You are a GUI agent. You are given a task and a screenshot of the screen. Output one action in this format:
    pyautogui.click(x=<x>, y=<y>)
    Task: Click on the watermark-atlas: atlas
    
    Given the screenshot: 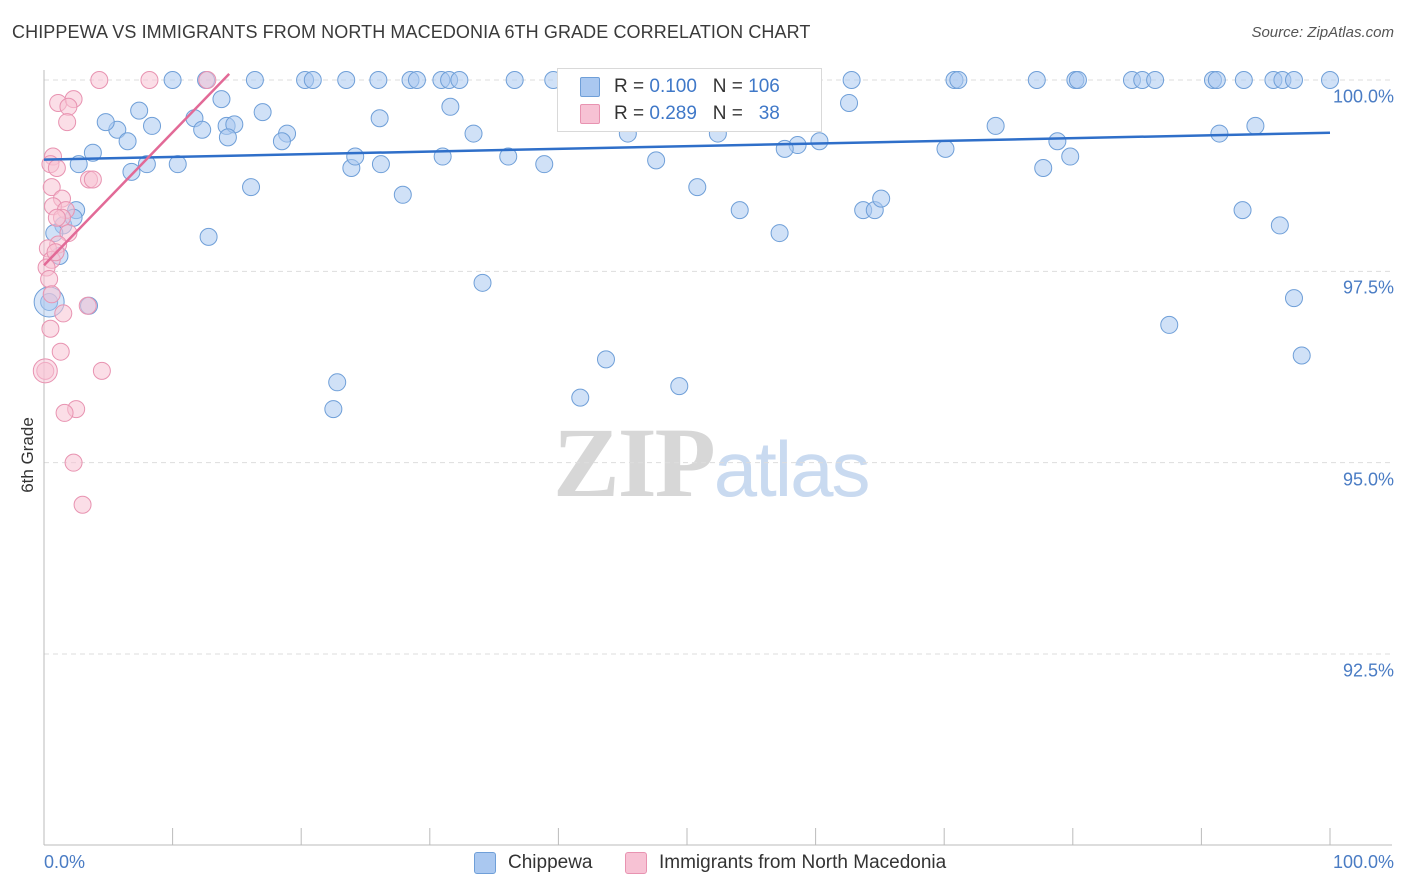 What is the action you would take?
    pyautogui.click(x=792, y=469)
    